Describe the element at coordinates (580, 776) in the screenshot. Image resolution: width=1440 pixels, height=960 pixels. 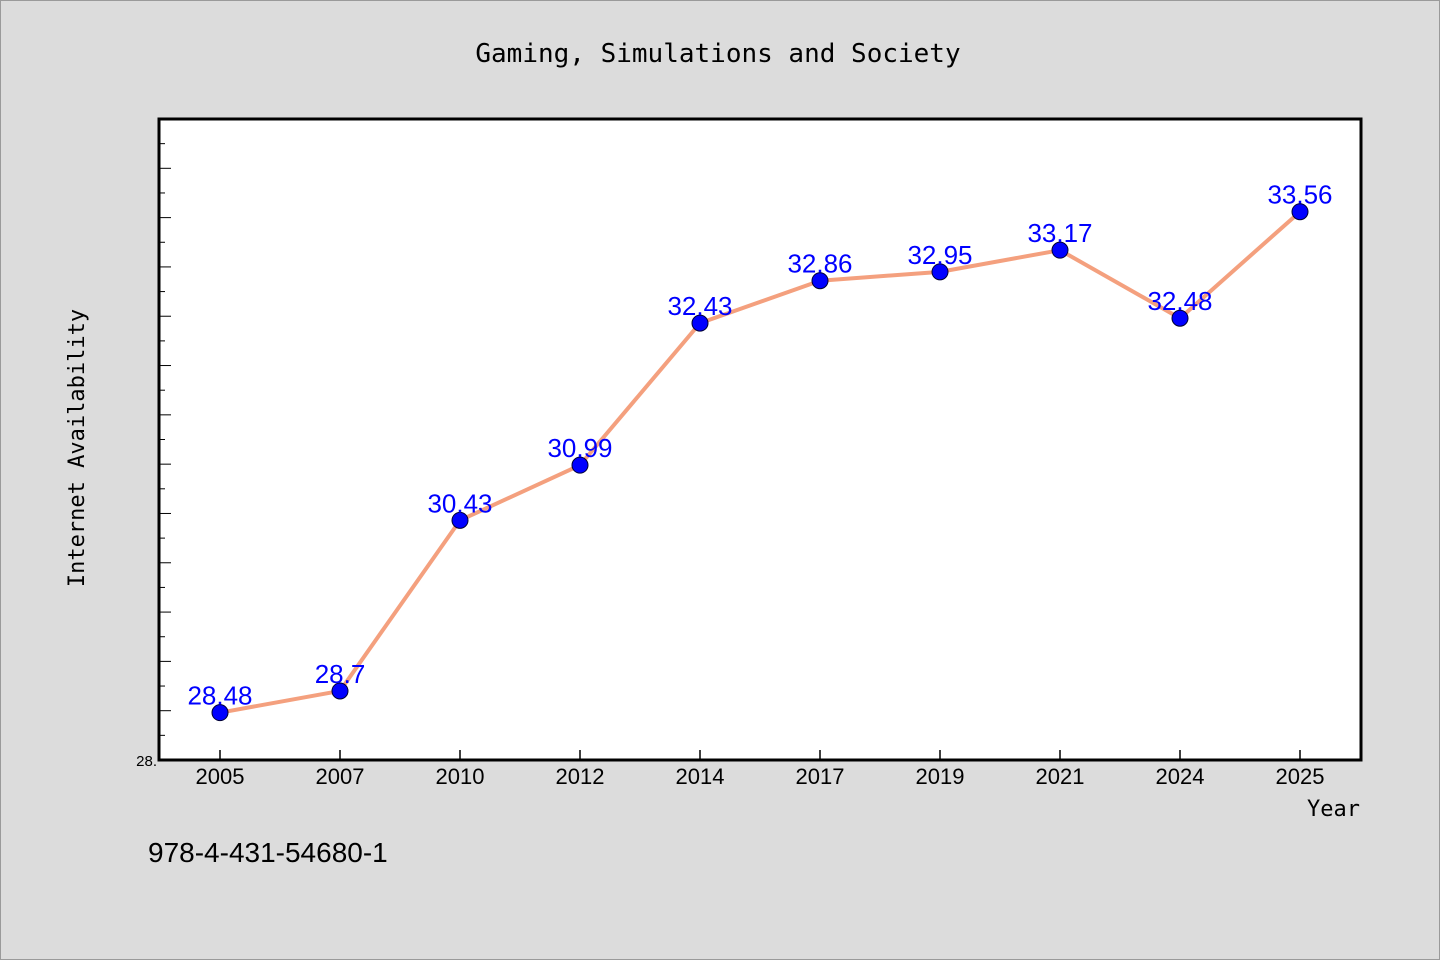
I see `x-tick-label: 2012` at that location.